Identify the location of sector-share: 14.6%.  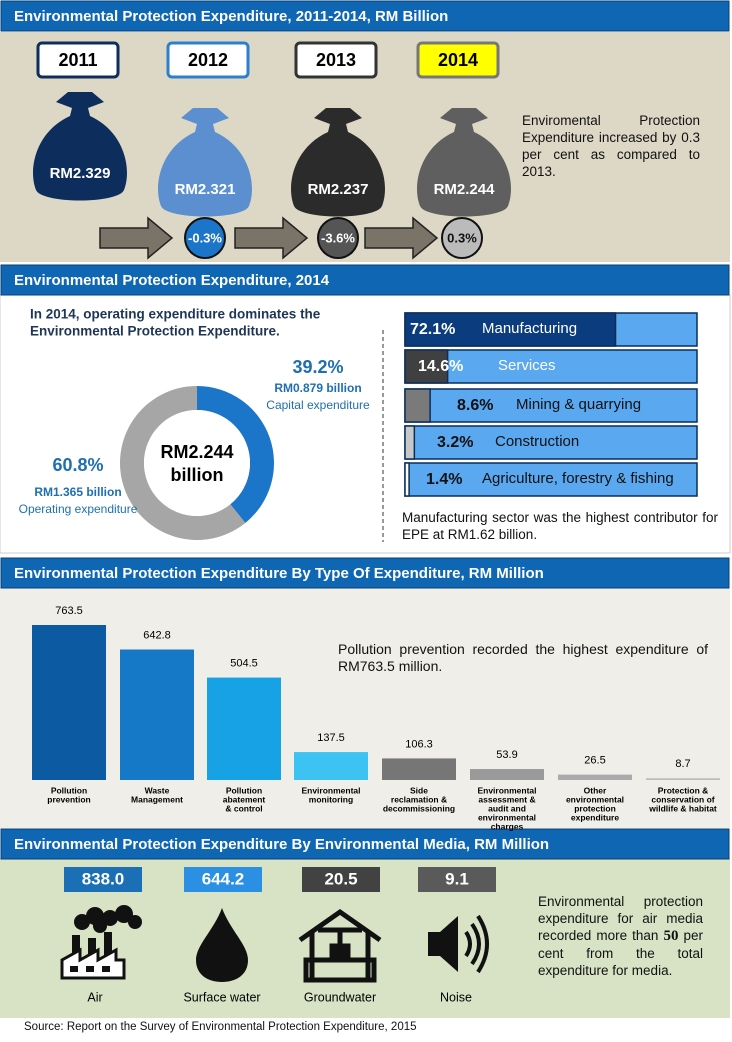
(440, 366).